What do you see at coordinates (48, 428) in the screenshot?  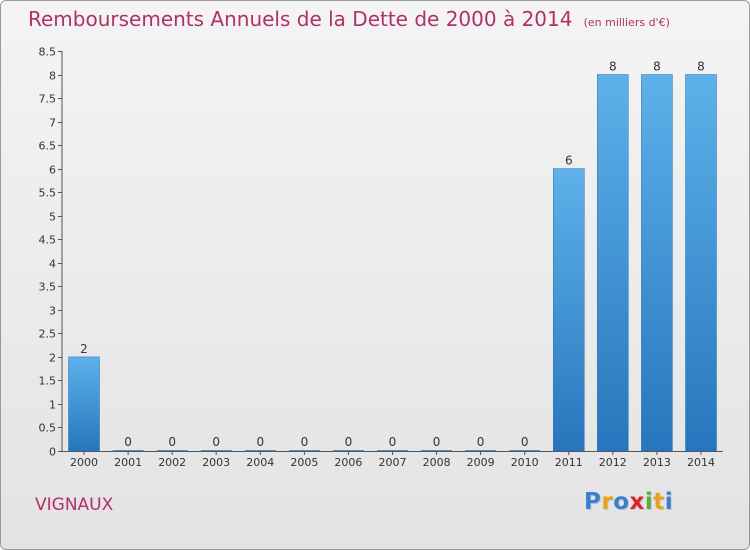 I see `y-tick-label: 0.5` at bounding box center [48, 428].